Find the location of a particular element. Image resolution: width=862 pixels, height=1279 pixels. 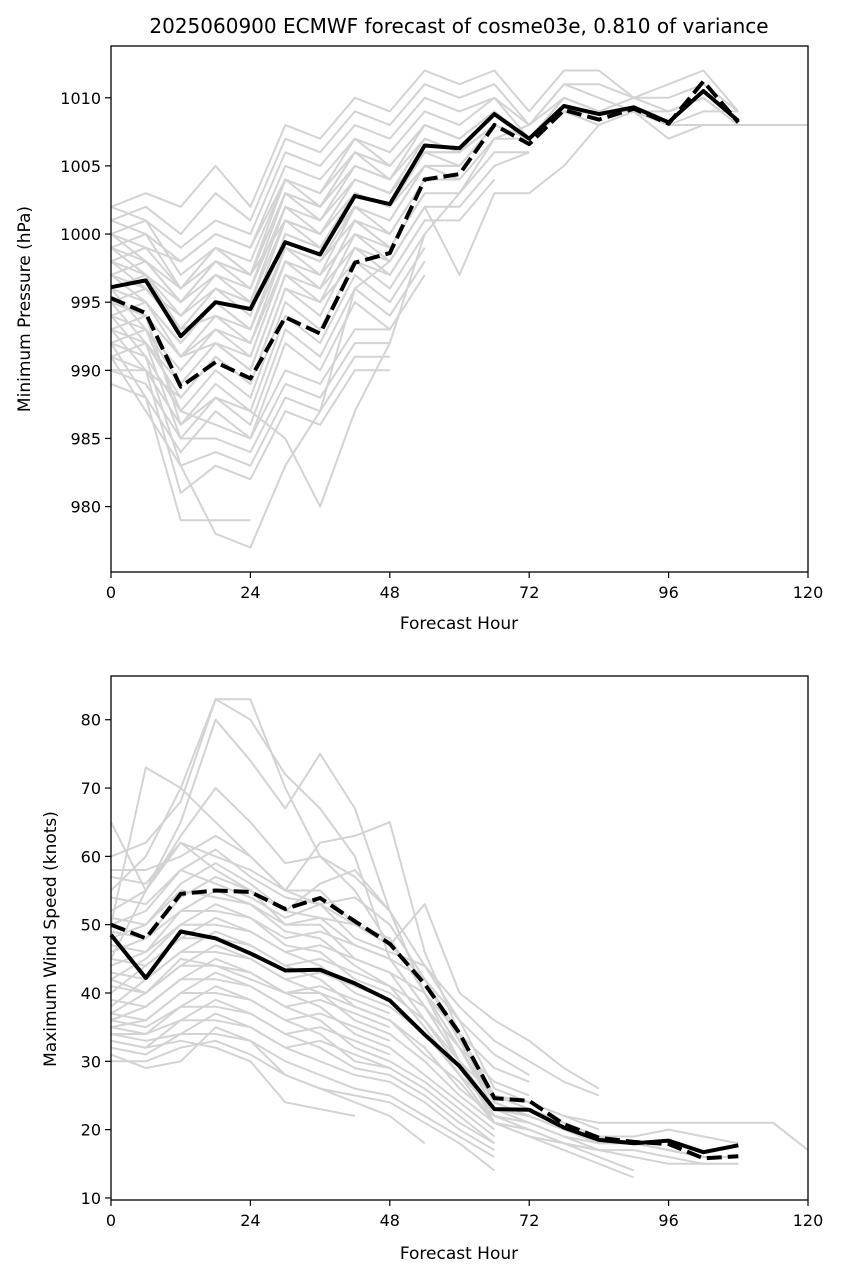

wind-y-tick-label: 70 is located at coordinates (91, 788).